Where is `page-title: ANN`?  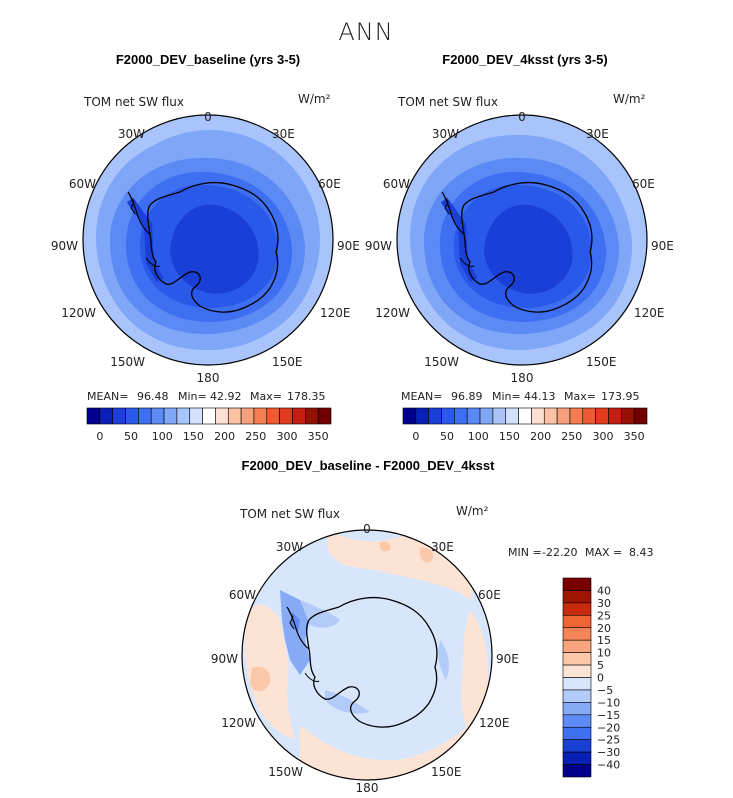 page-title: ANN is located at coordinates (365, 32).